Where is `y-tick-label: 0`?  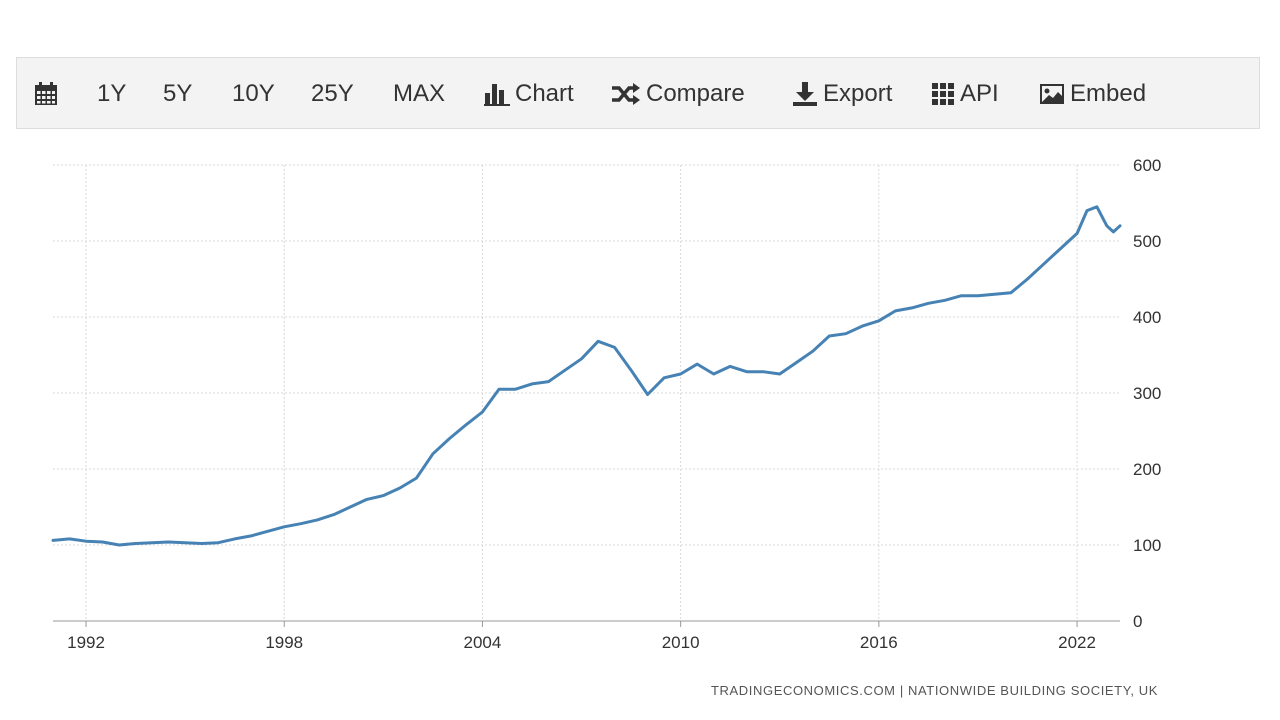 y-tick-label: 0 is located at coordinates (1137, 621).